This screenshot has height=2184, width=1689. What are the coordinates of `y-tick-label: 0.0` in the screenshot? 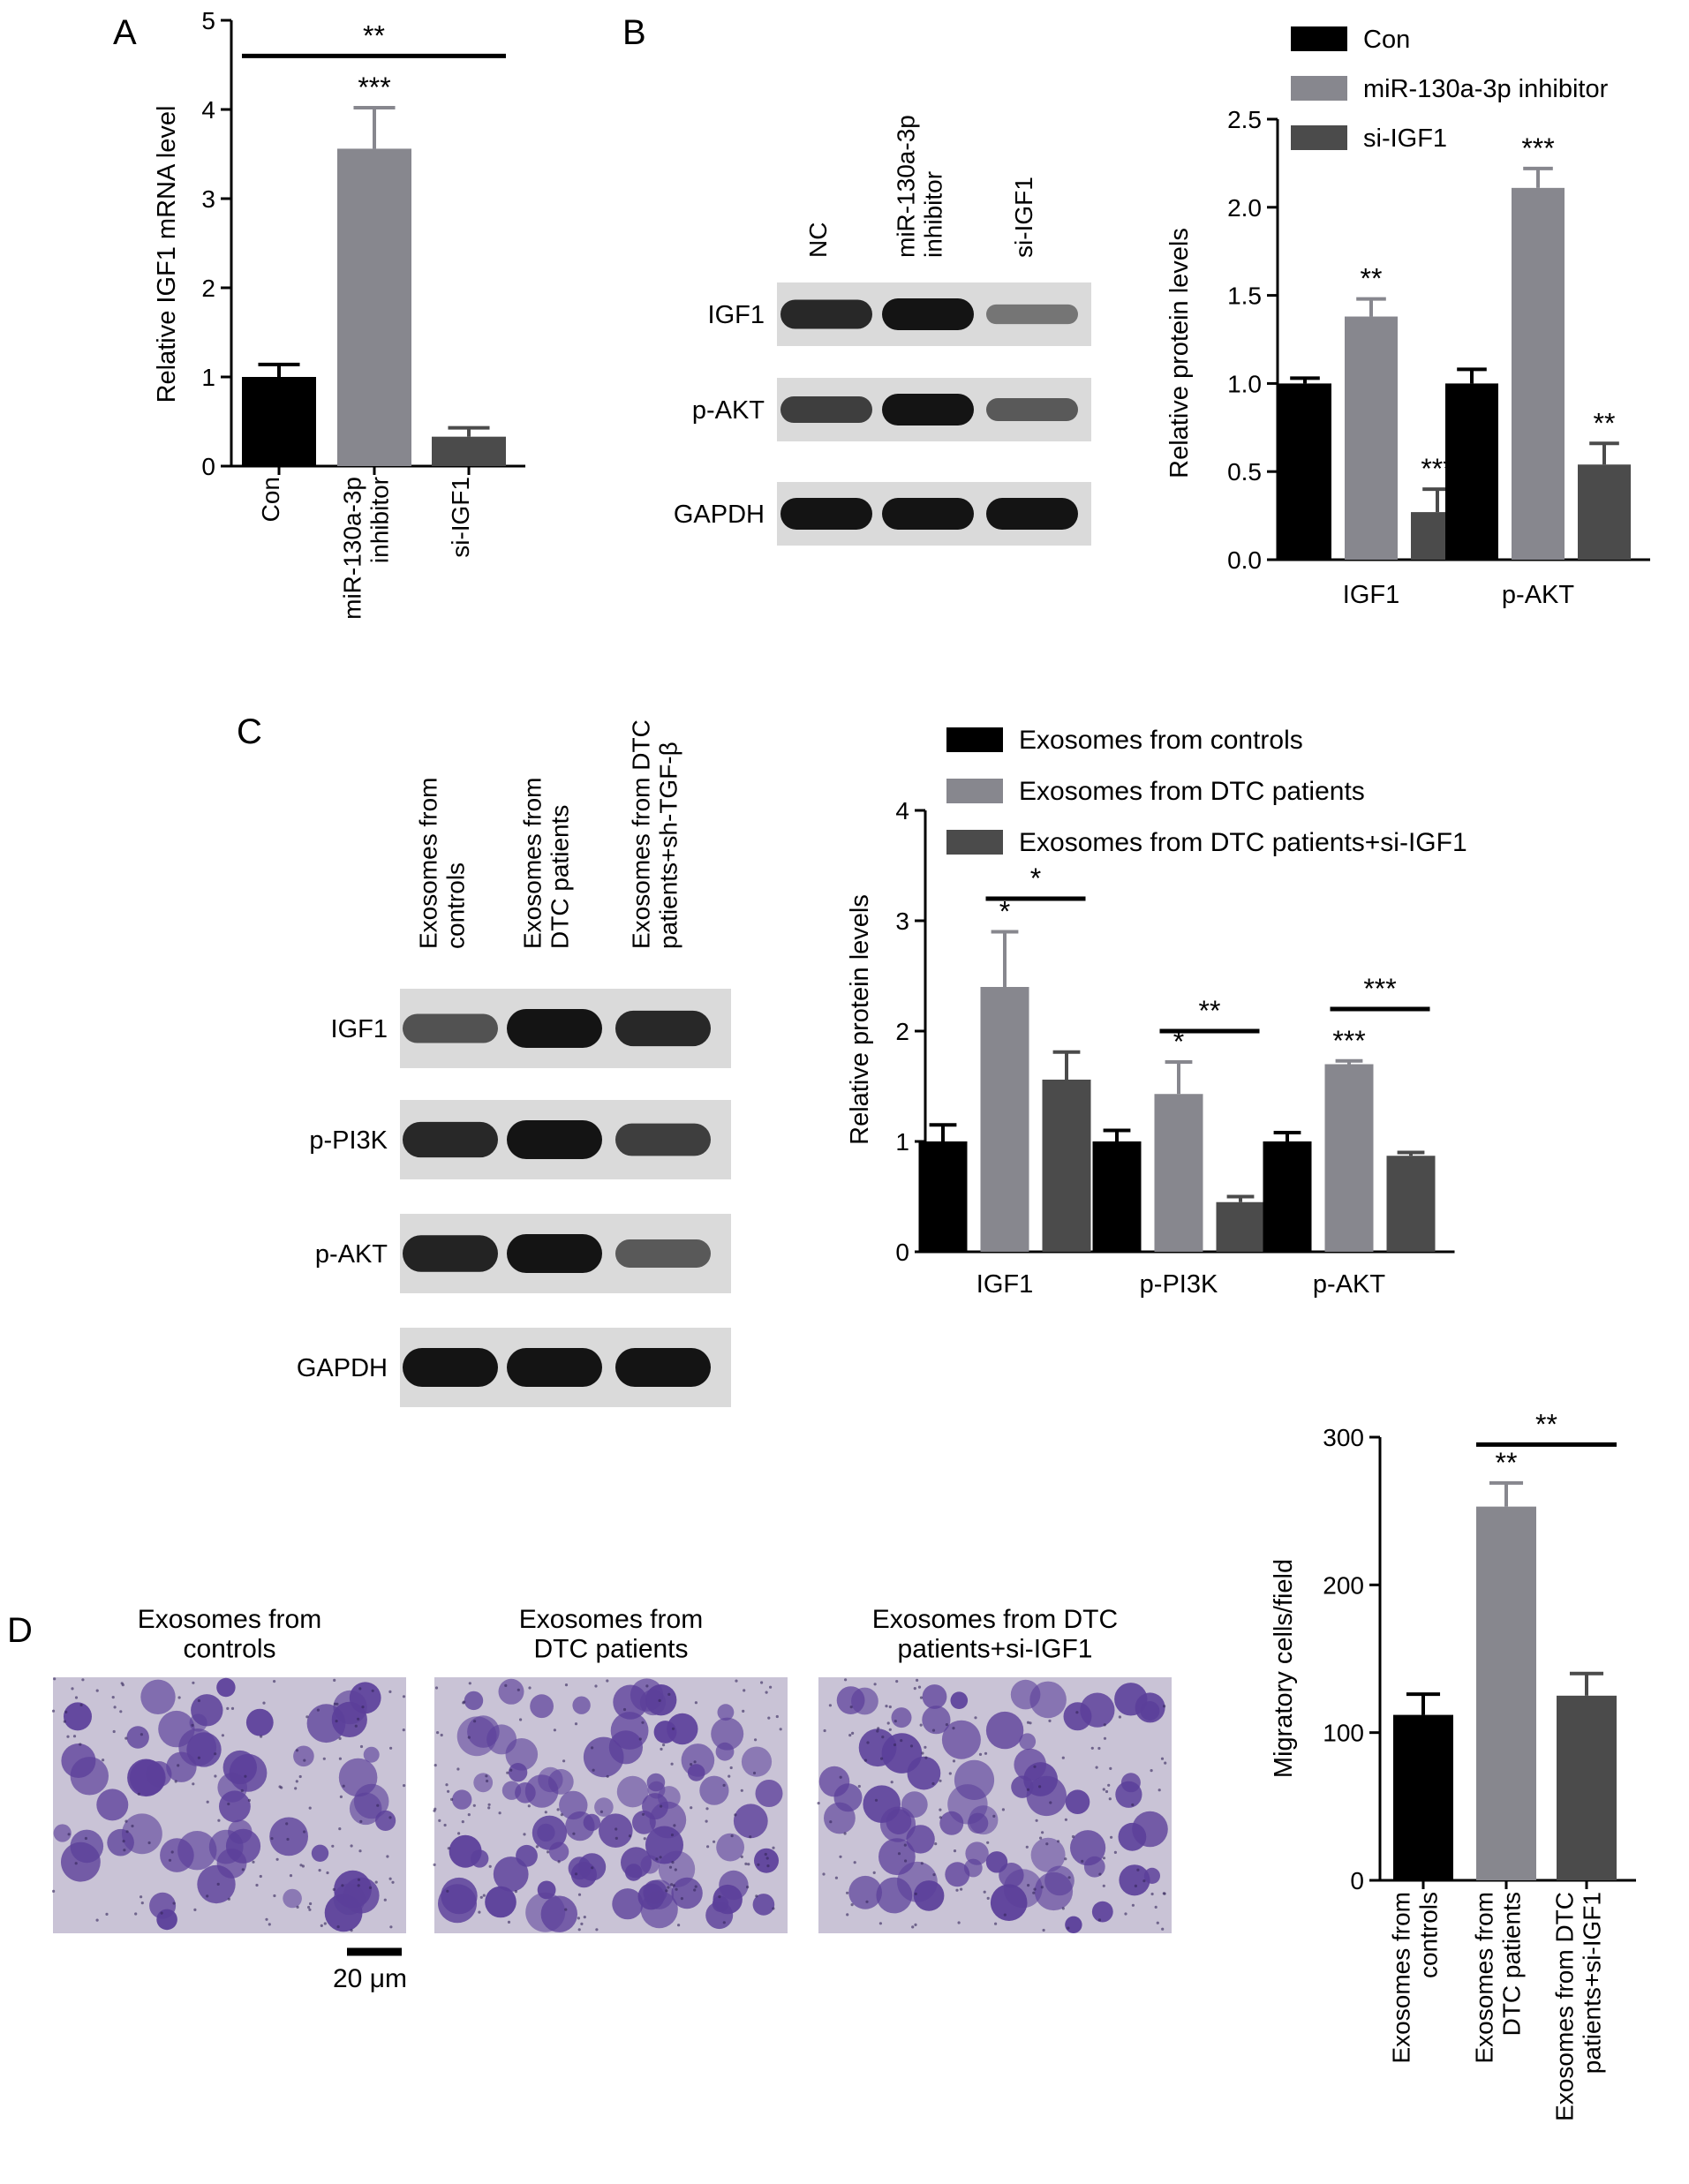 It's located at (1244, 560).